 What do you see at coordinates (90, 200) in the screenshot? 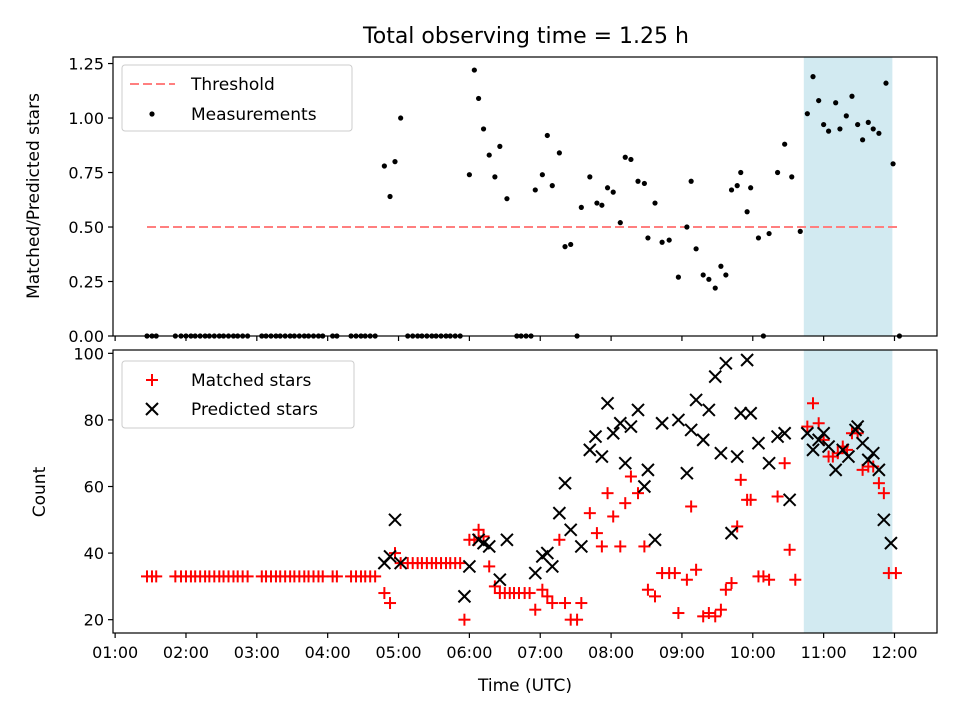
I see `top-y-ticks: 0.00 0.25 0.50 0.75 1.00 1.25` at bounding box center [90, 200].